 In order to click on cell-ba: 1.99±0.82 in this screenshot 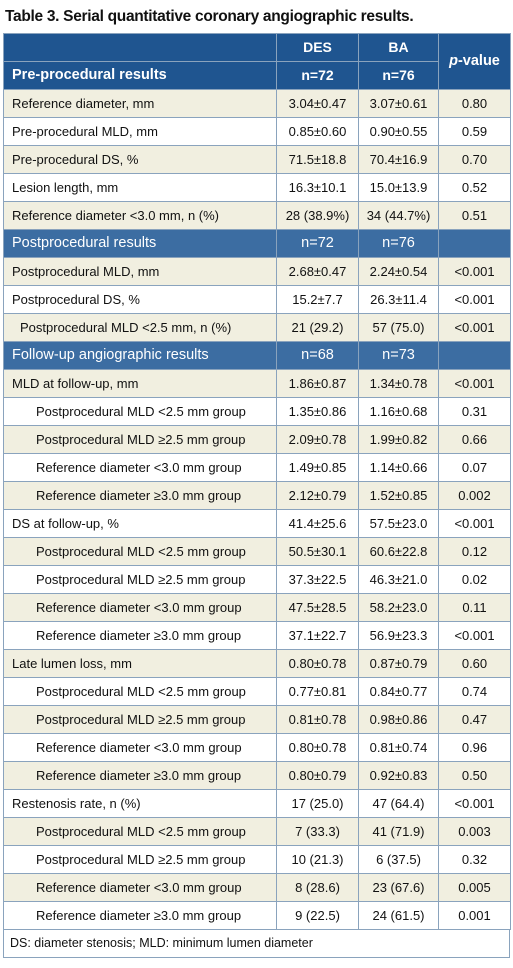, I will do `click(398, 439)`.